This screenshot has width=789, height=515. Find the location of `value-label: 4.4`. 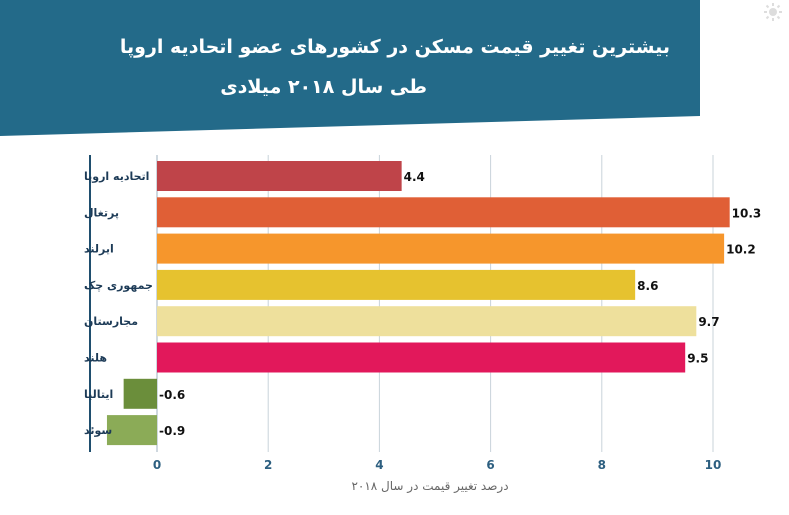

value-label: 4.4 is located at coordinates (414, 177).